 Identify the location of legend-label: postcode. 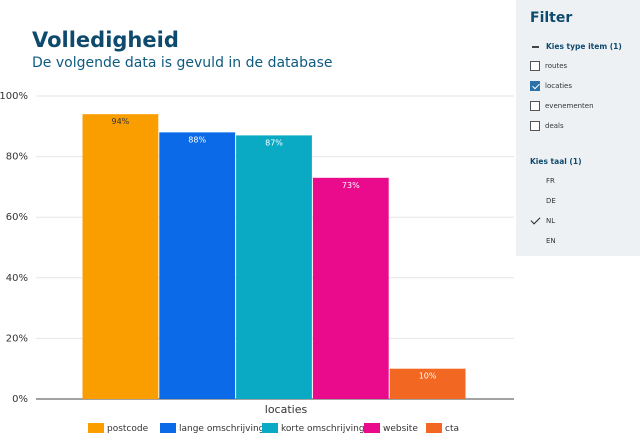
(128, 429).